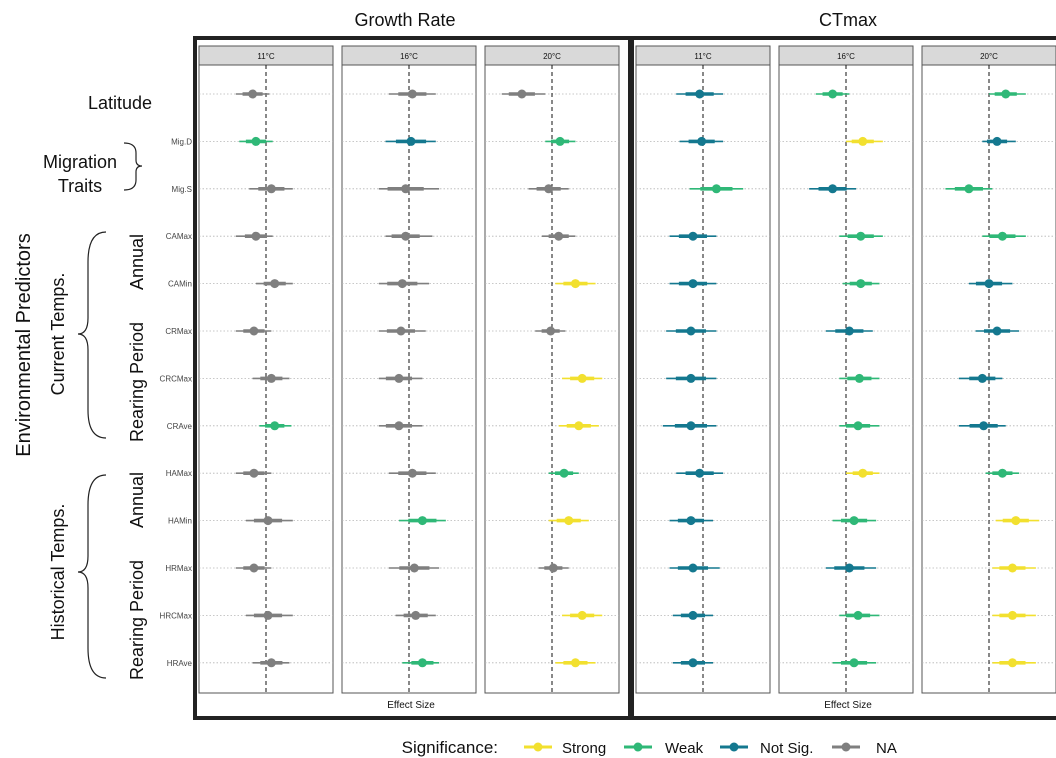 The height and width of the screenshot is (758, 1056). I want to click on row-tick-label-hamin: HAMin, so click(180, 521).